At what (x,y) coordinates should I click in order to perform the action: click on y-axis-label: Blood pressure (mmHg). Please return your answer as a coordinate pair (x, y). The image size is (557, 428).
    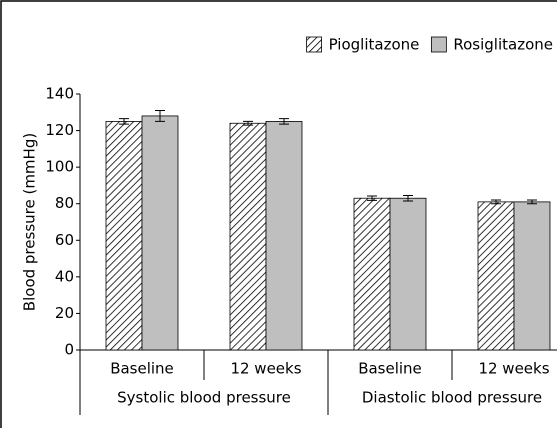
    Looking at the image, I should click on (30, 222).